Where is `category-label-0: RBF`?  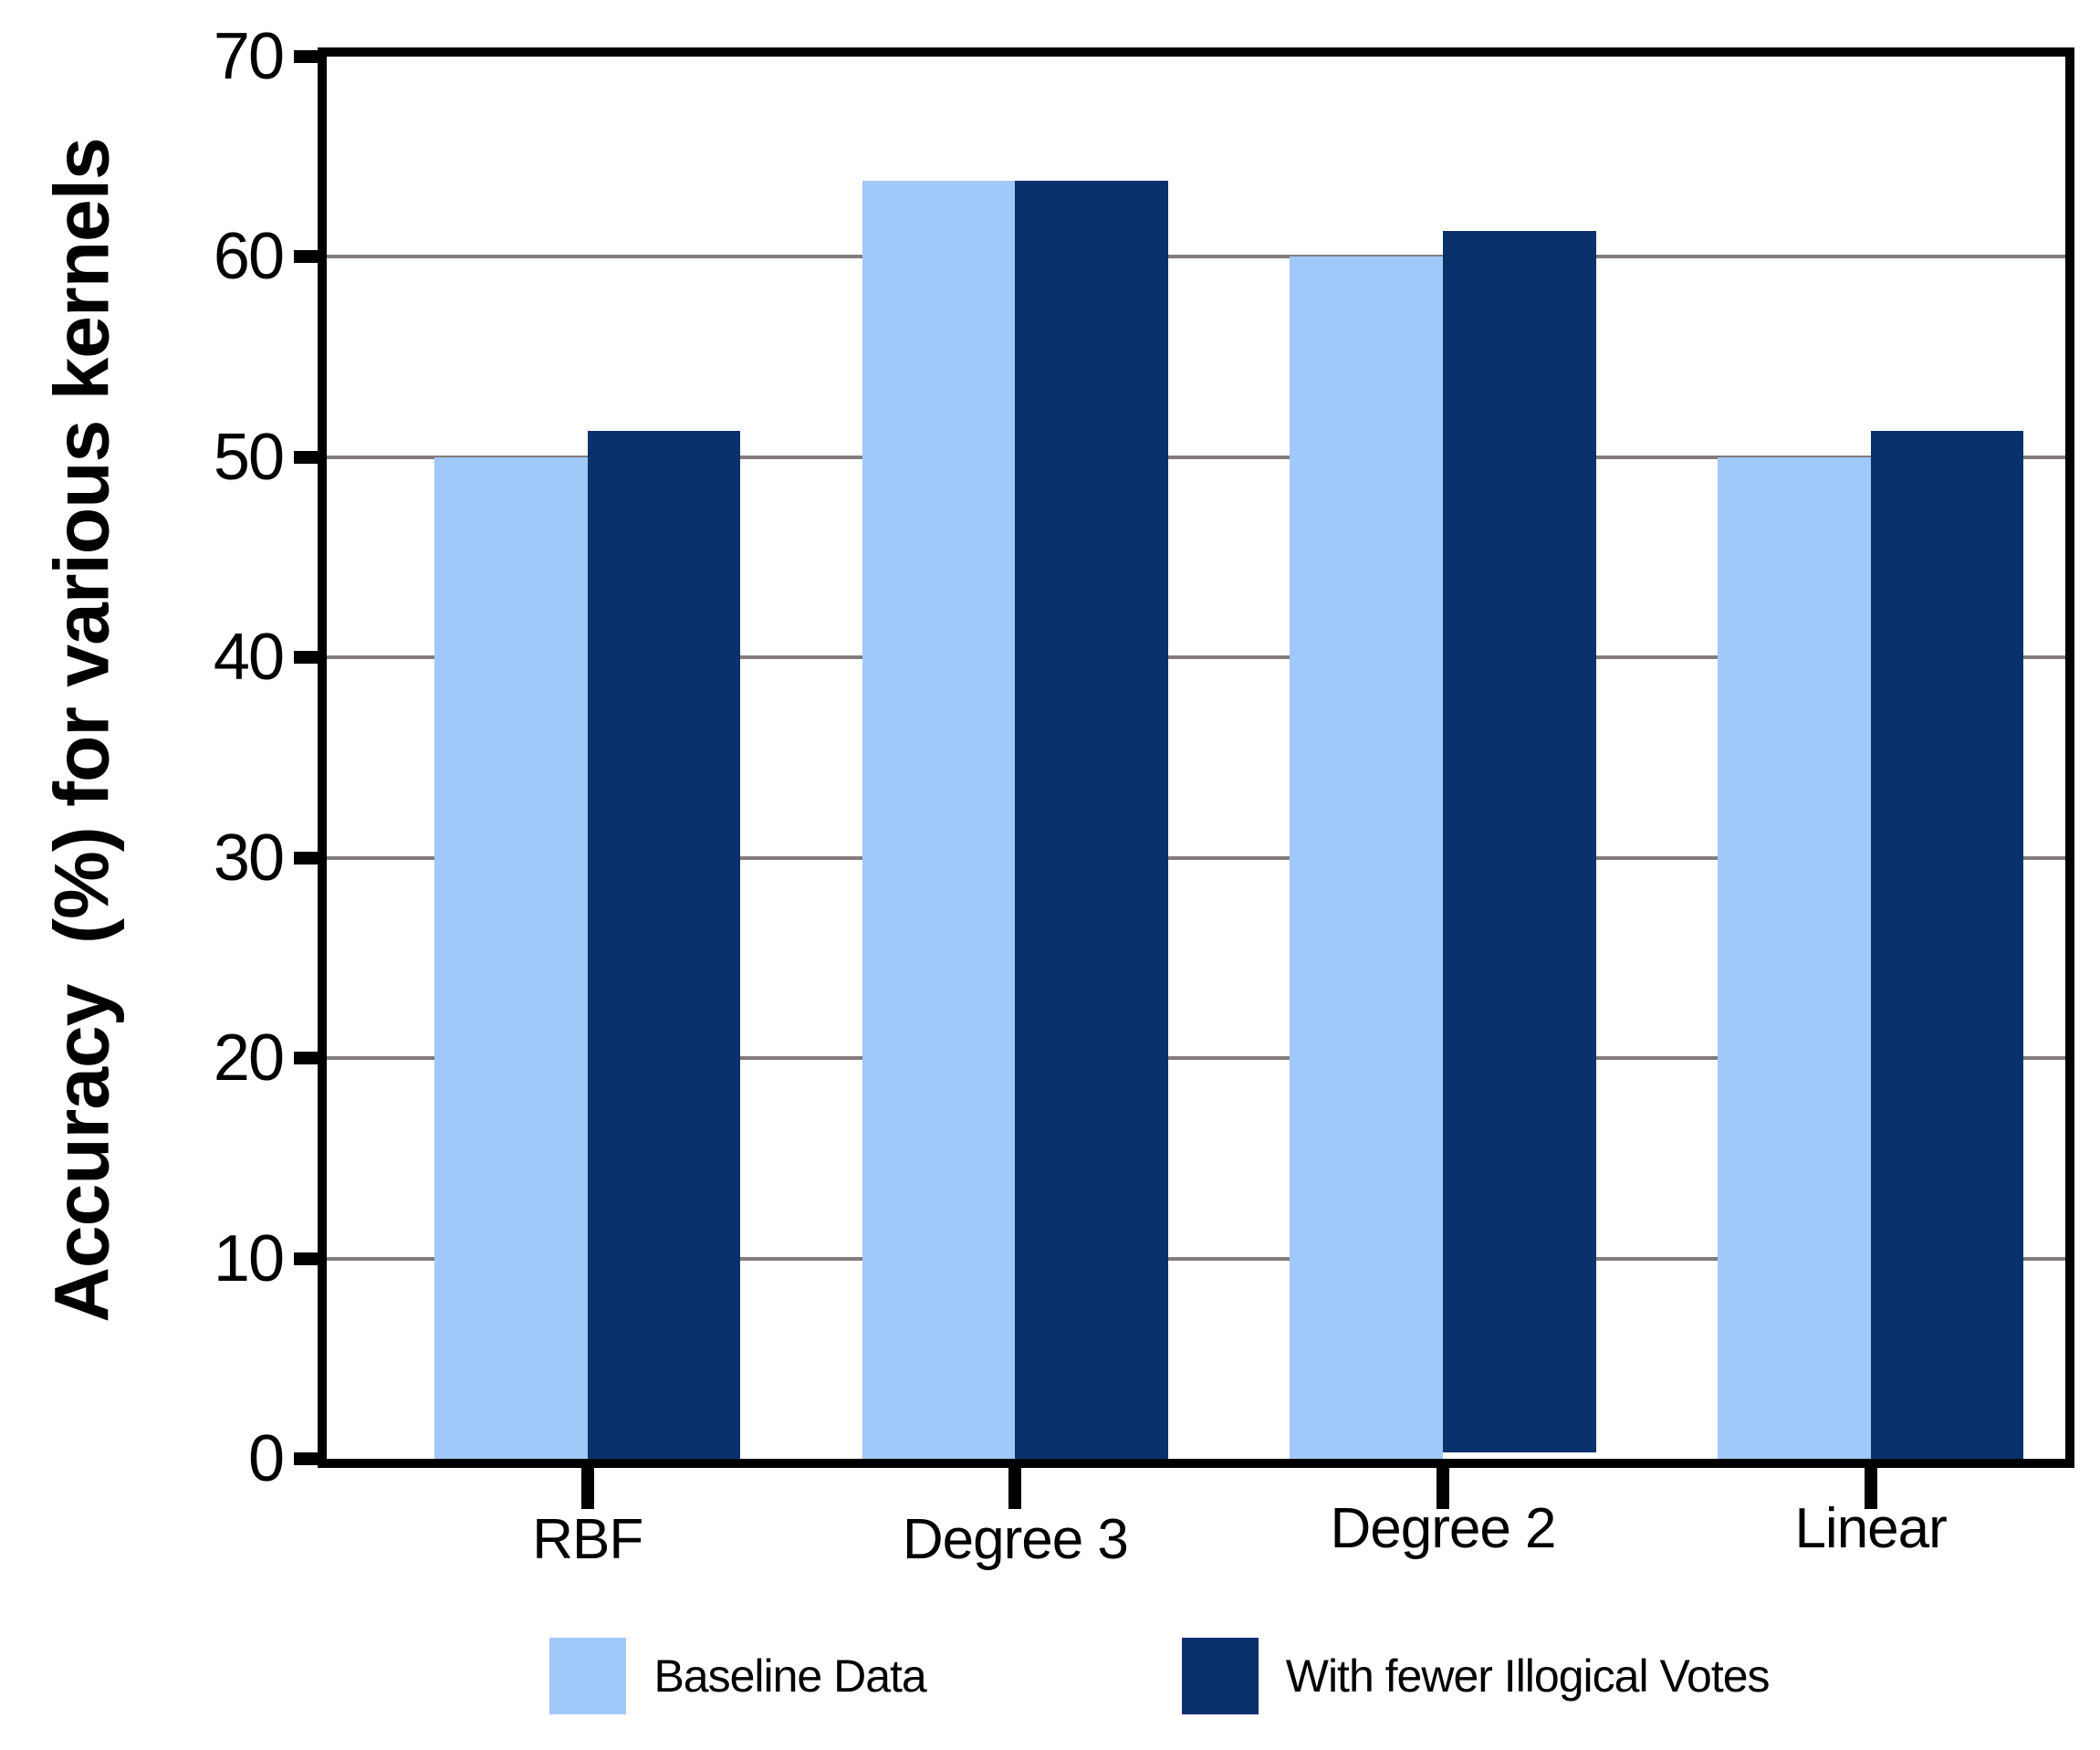 category-label-0: RBF is located at coordinates (587, 1539).